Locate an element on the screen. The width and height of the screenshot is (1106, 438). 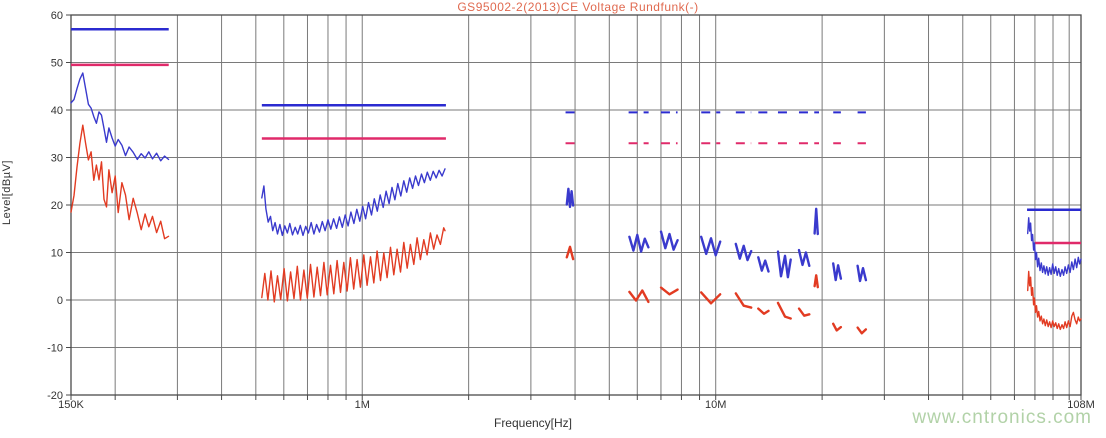
y-tick-label: 10 is located at coordinates (57, 254).